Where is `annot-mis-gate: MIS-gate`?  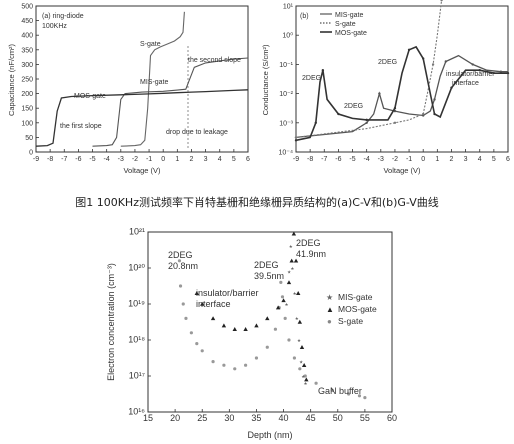
annot-mis-gate: MIS-gate is located at coordinates (154, 82).